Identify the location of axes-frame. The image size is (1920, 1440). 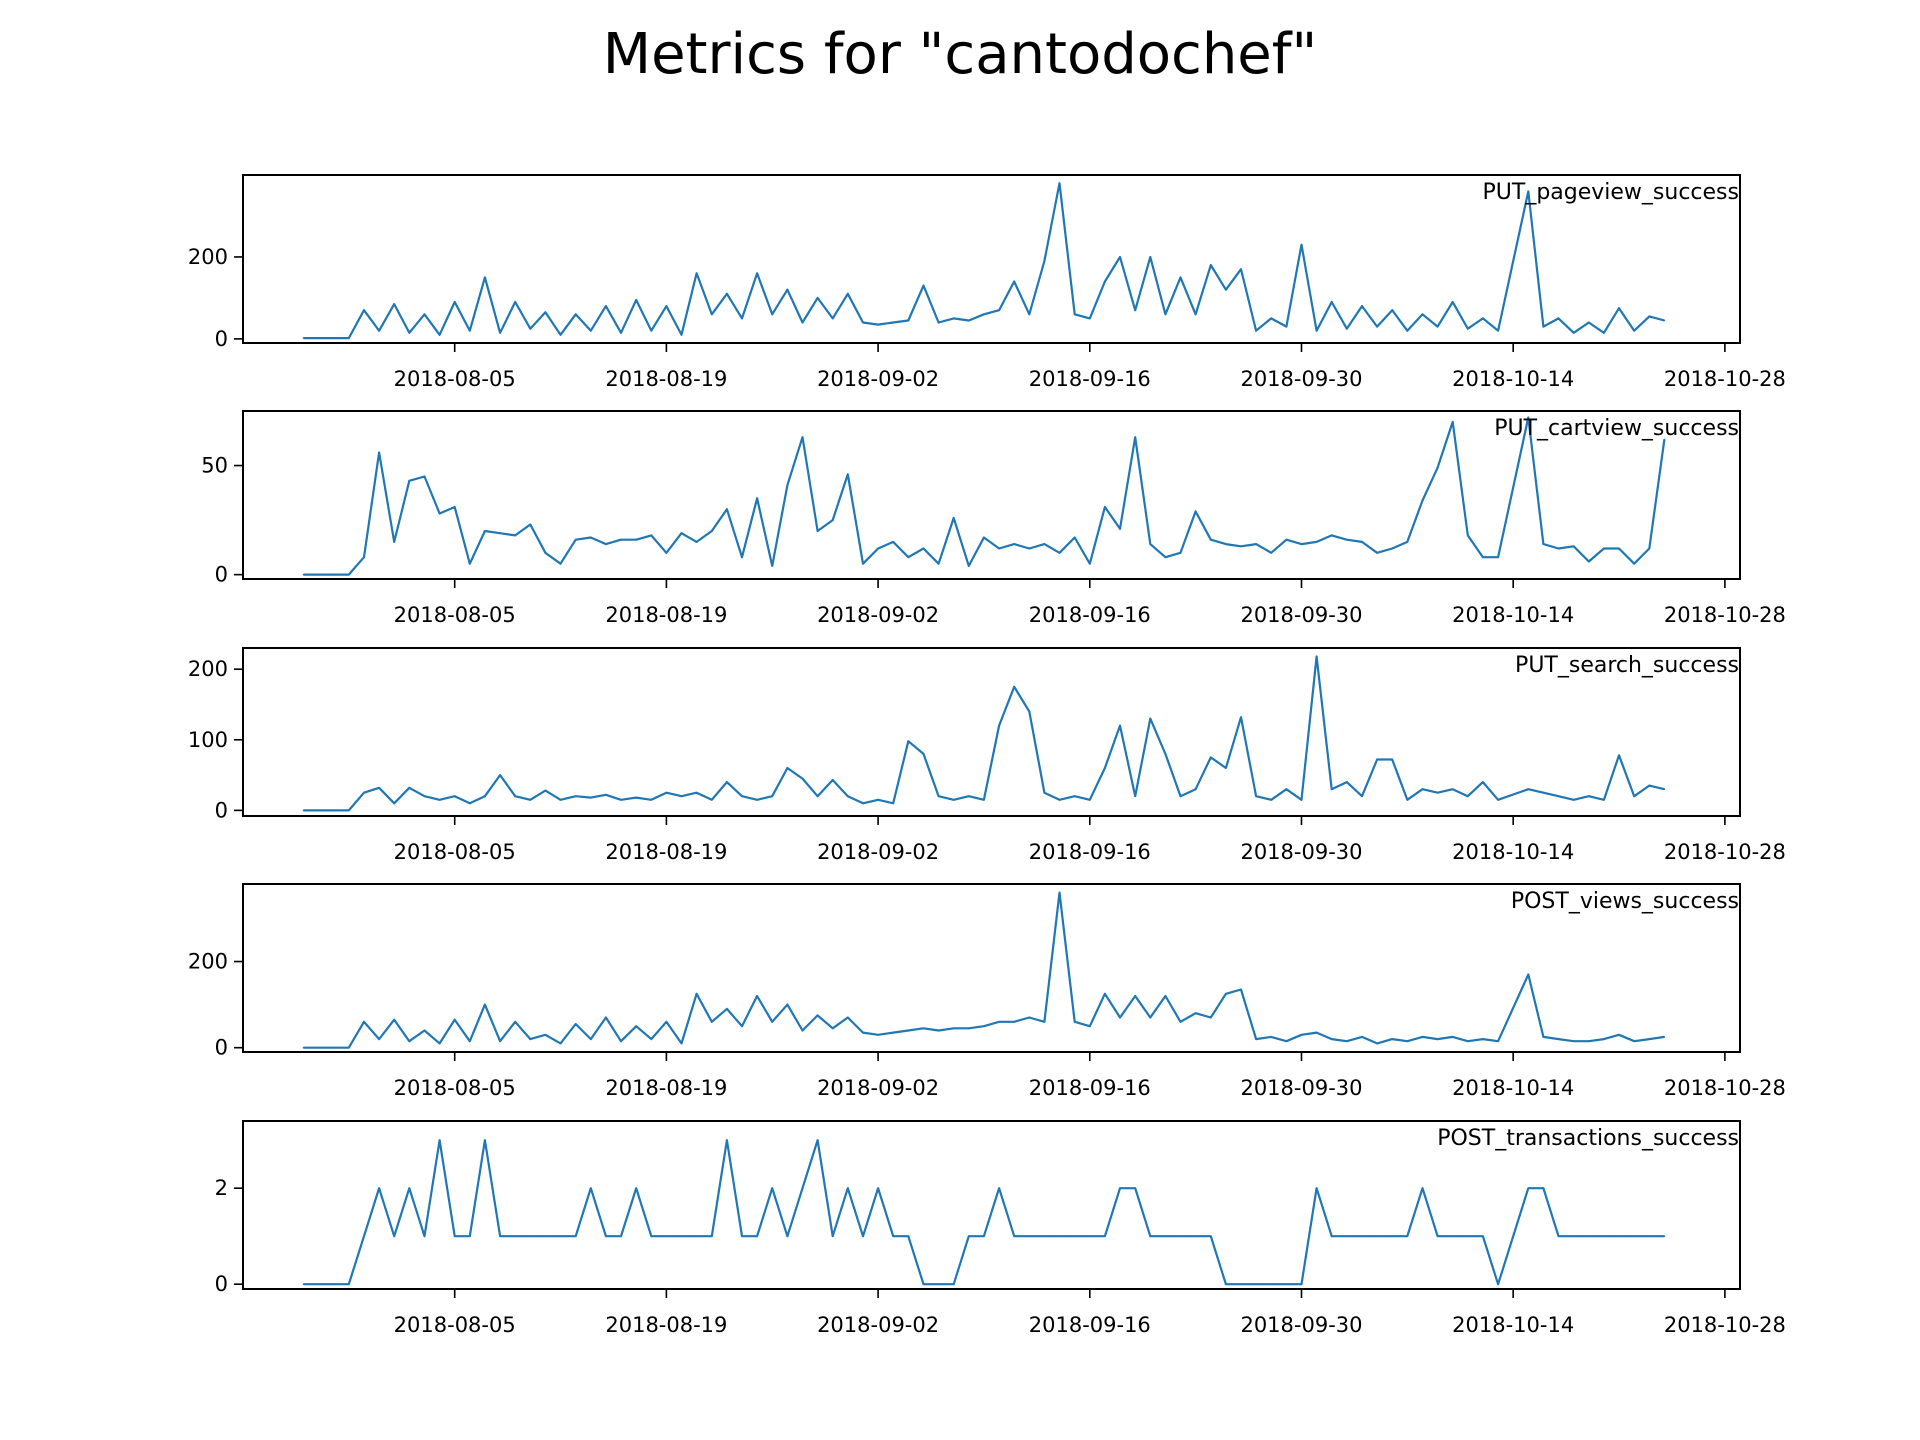
(991, 1205).